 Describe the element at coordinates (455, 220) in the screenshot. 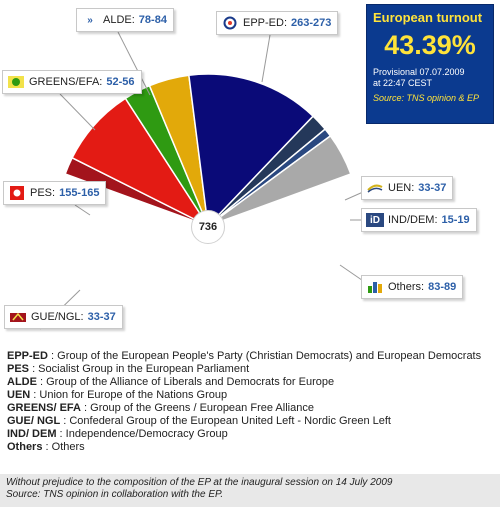

I see `label-ind-dem-value: 15-19` at that location.